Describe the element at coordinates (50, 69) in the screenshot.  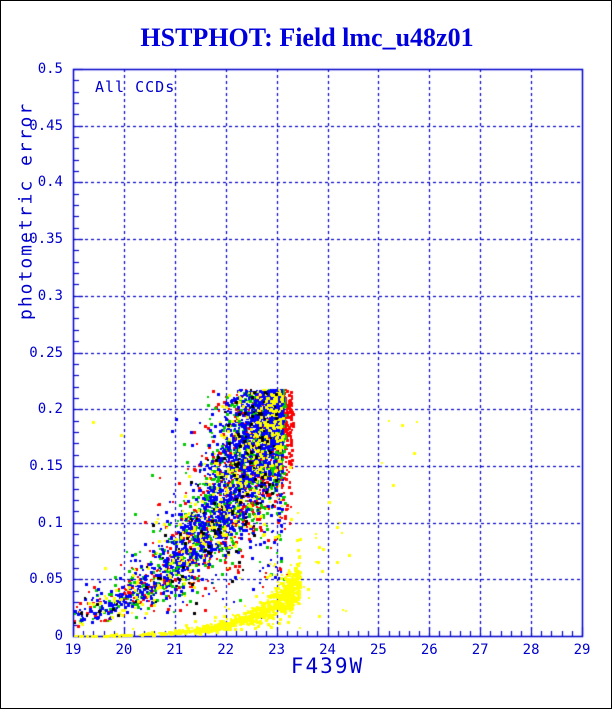
I see `y-tick-label: 0.5` at that location.